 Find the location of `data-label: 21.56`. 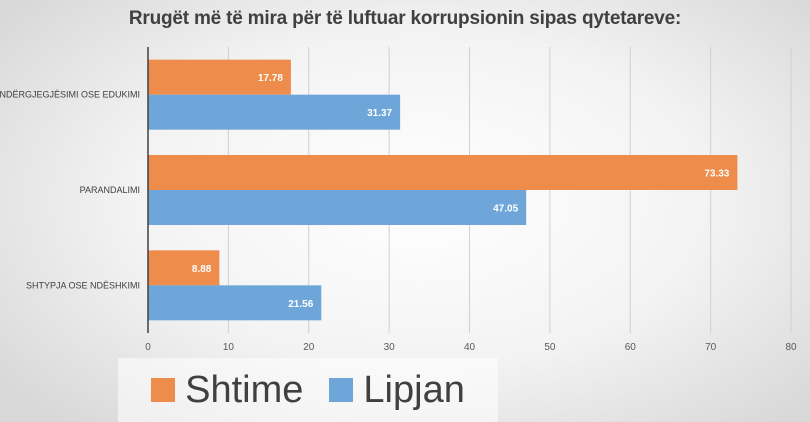

data-label: 21.56 is located at coordinates (300, 304).